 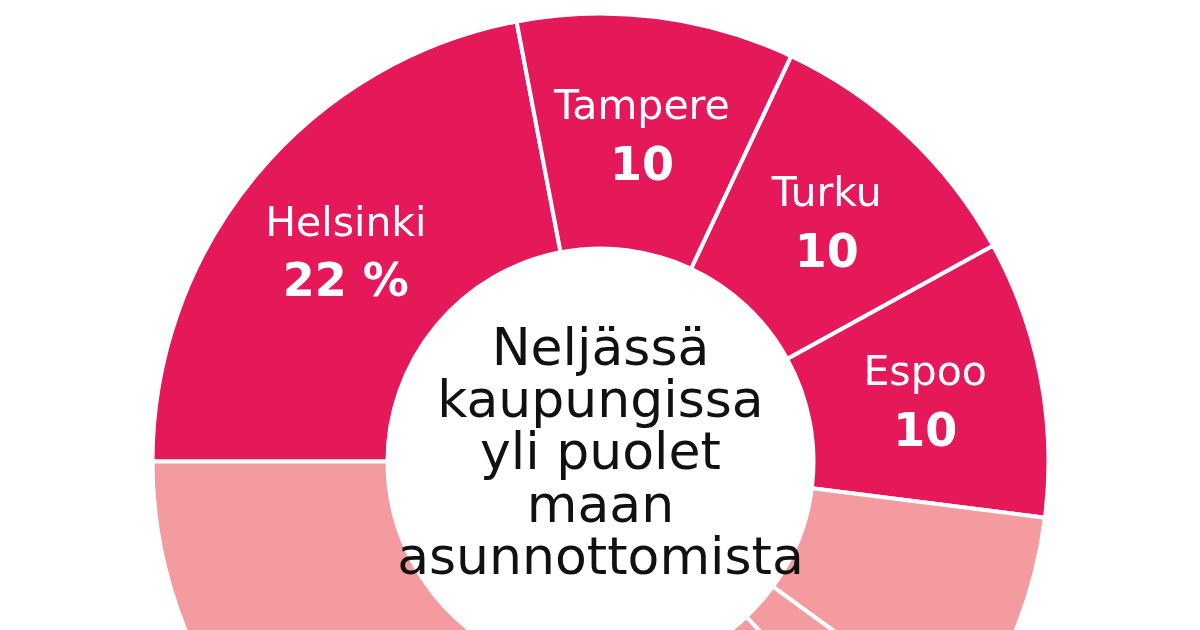 I want to click on slice-label: Turku, so click(x=826, y=191).